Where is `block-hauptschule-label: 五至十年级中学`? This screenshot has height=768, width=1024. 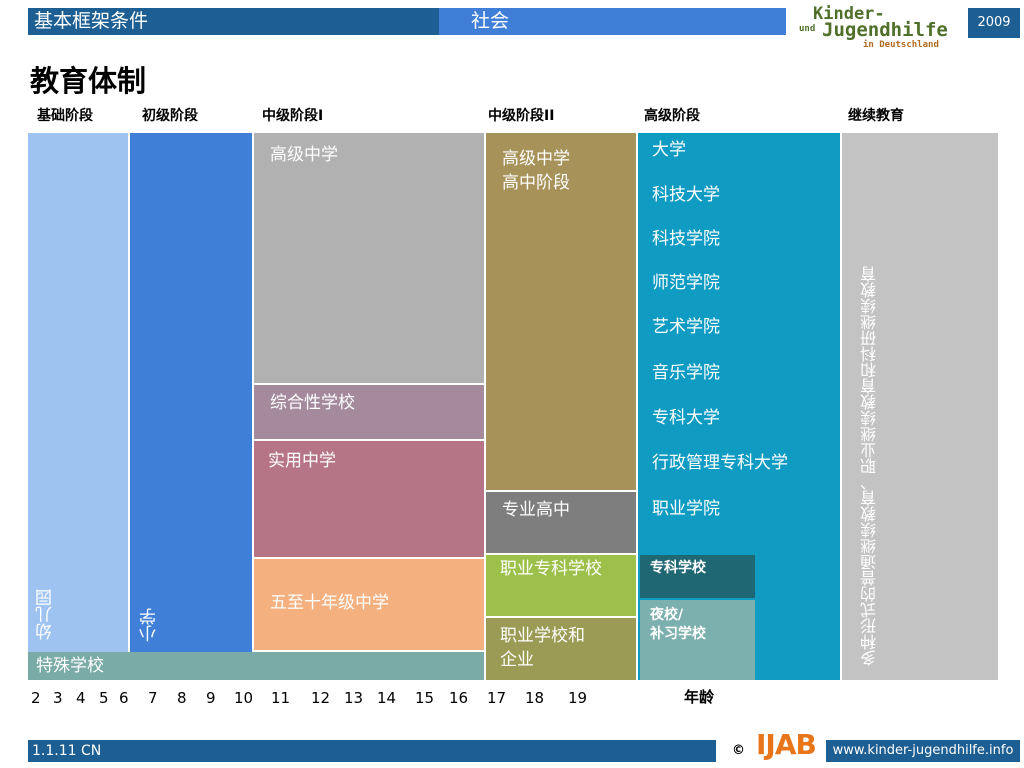 block-hauptschule-label: 五至十年级中学 is located at coordinates (329, 603).